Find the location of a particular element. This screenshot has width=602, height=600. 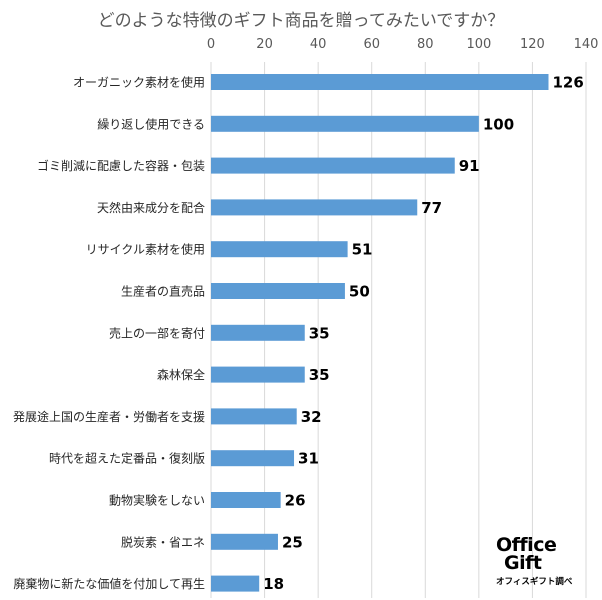

category-label: 生産者の直売品 is located at coordinates (163, 291).